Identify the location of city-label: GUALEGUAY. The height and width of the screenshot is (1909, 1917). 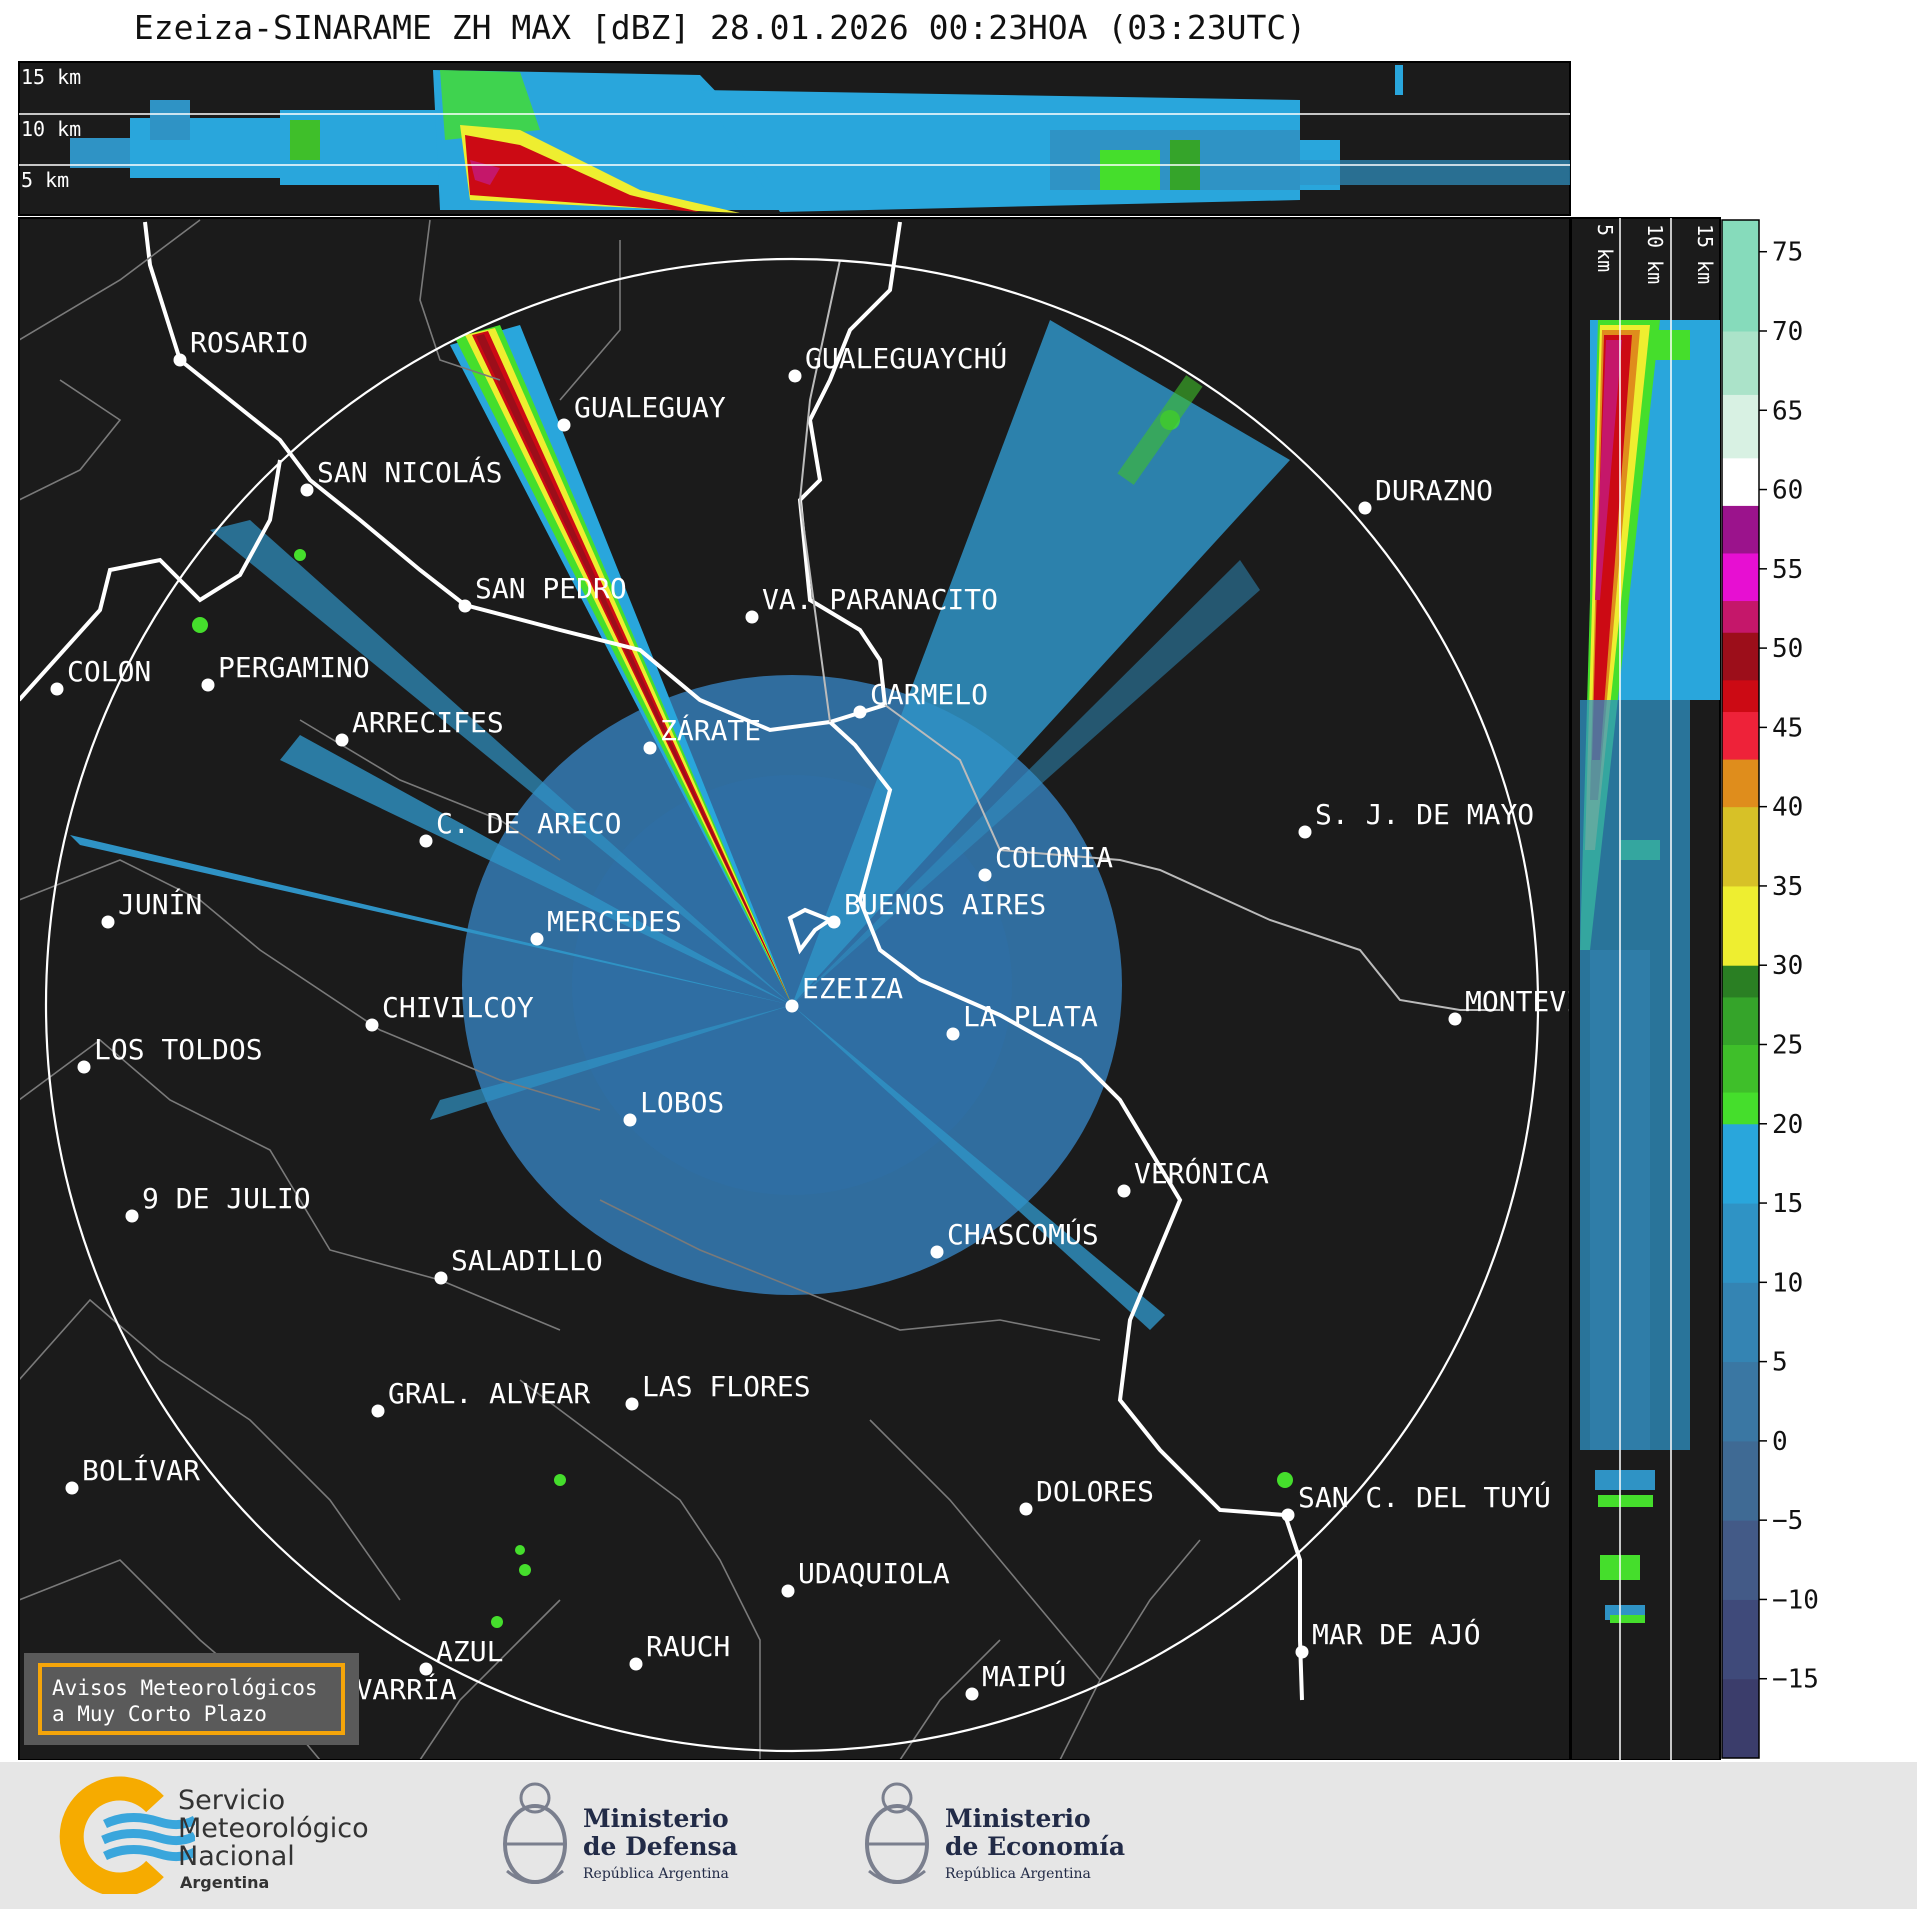
(650, 407).